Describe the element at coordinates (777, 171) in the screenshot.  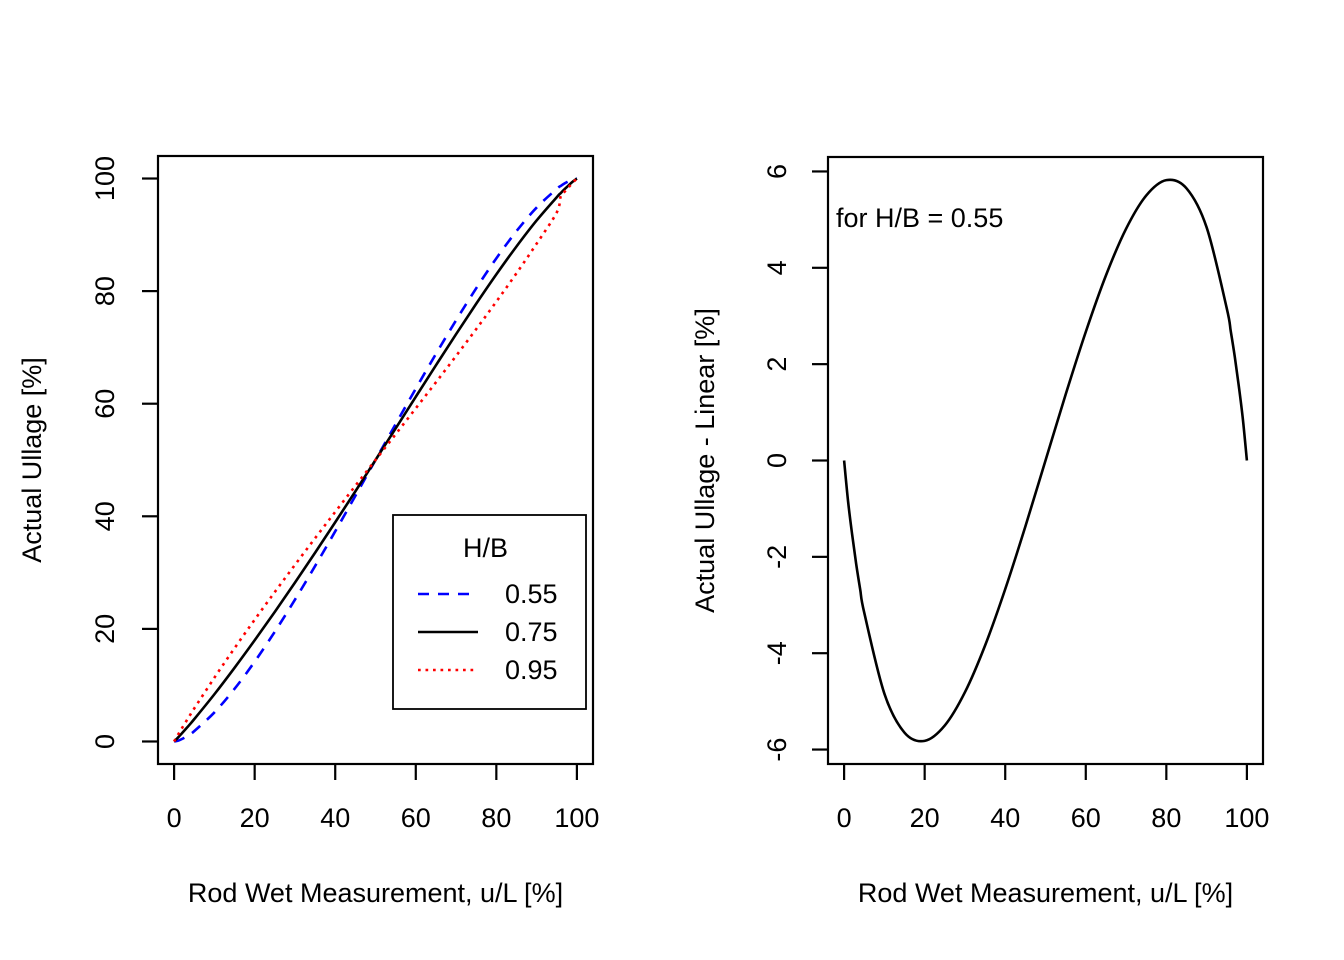
I see `y-tick-label: 6` at that location.